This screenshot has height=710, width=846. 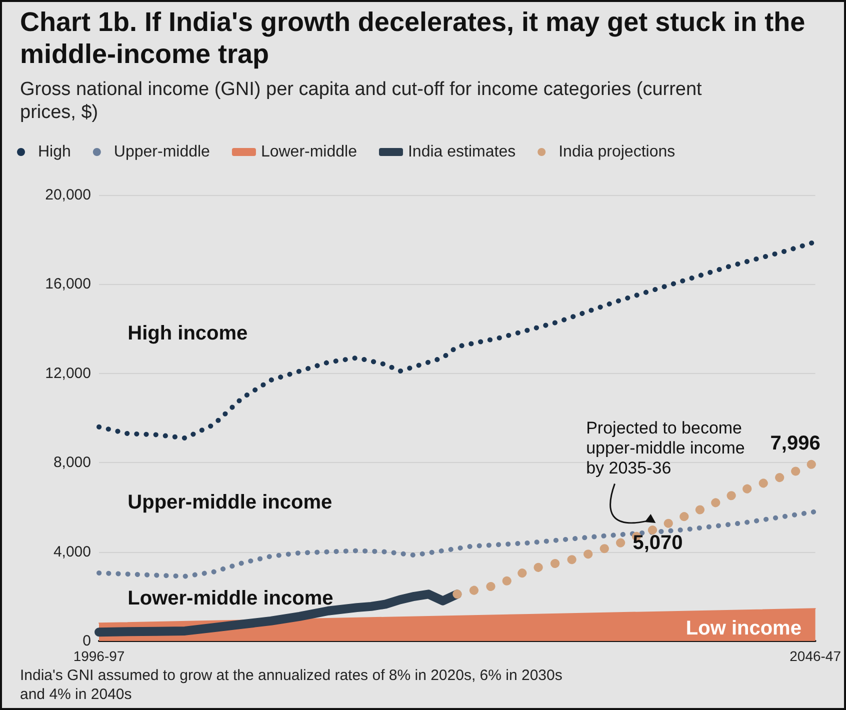 What do you see at coordinates (462, 152) in the screenshot?
I see `legend-label: India estimates` at bounding box center [462, 152].